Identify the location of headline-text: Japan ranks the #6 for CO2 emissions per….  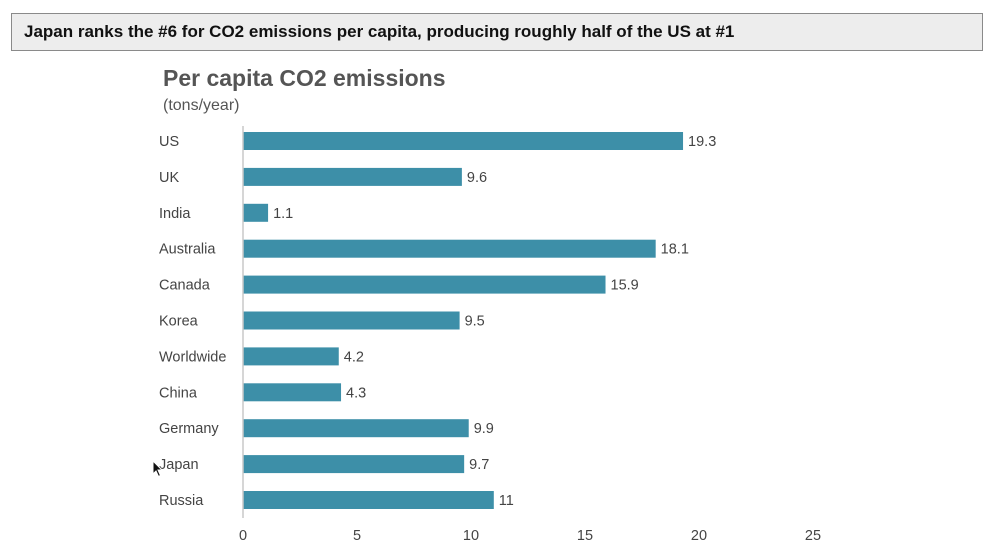
(379, 31).